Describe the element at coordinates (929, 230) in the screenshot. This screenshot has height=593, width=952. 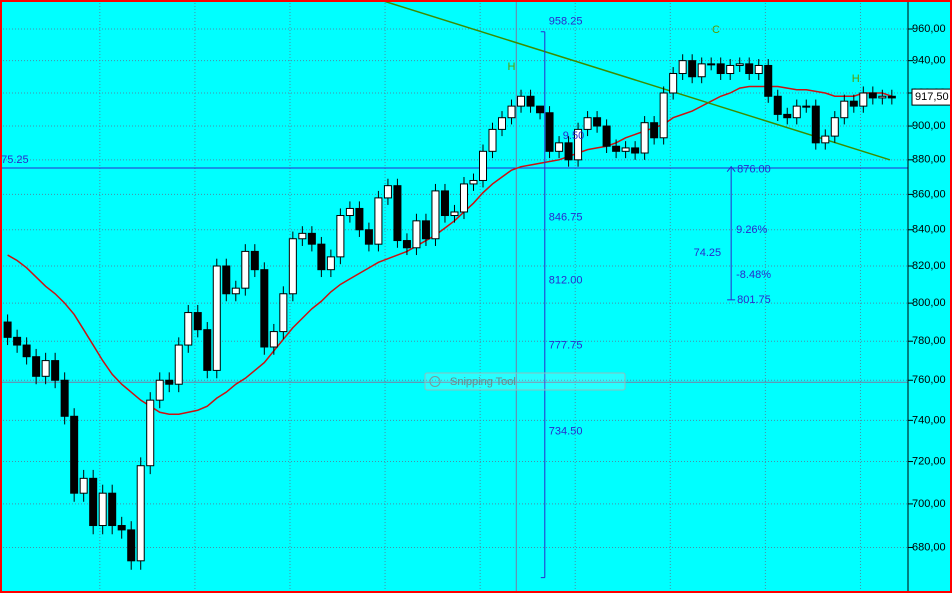
I see `y-tick-label: 840,00` at that location.